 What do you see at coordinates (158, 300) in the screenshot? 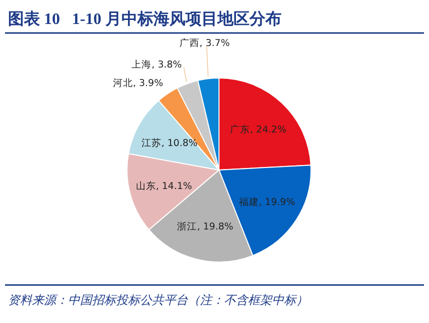
I see `text: 资料来源：中国招标投标公共平台（注：不含框架中标）` at bounding box center [158, 300].